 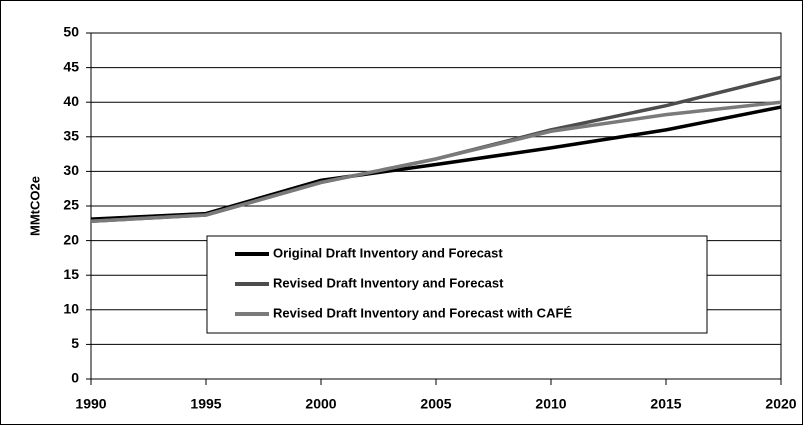 I want to click on x-tick-label: 2005, so click(x=435, y=404).